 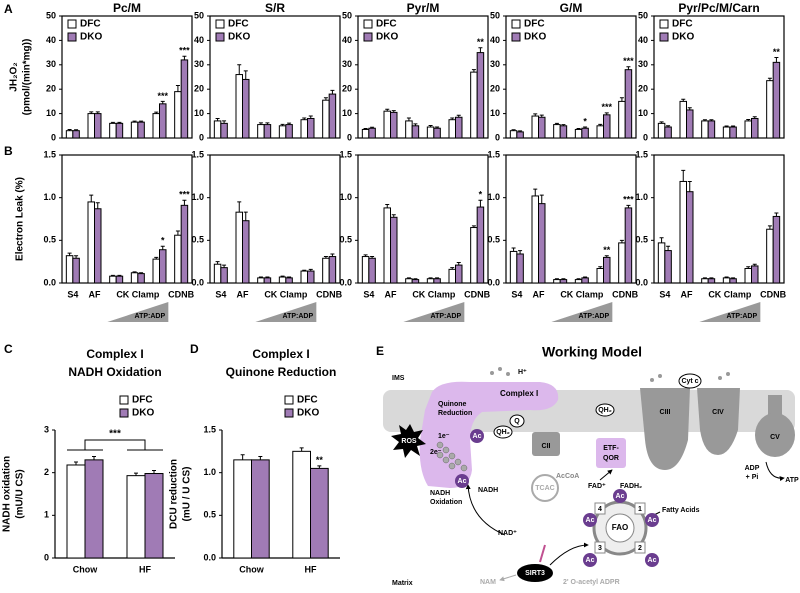 What do you see at coordinates (199, 40) in the screenshot?
I see `y-tick-label: 40` at bounding box center [199, 40].